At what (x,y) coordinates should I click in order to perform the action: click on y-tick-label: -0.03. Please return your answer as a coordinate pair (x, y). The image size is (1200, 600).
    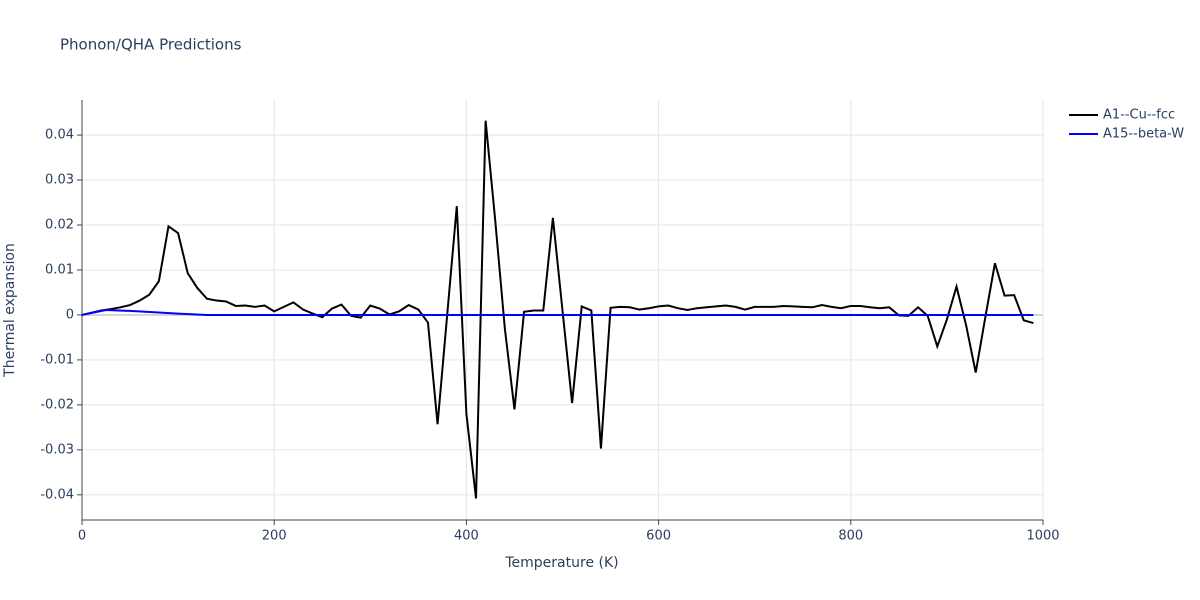
    Looking at the image, I should click on (57, 449).